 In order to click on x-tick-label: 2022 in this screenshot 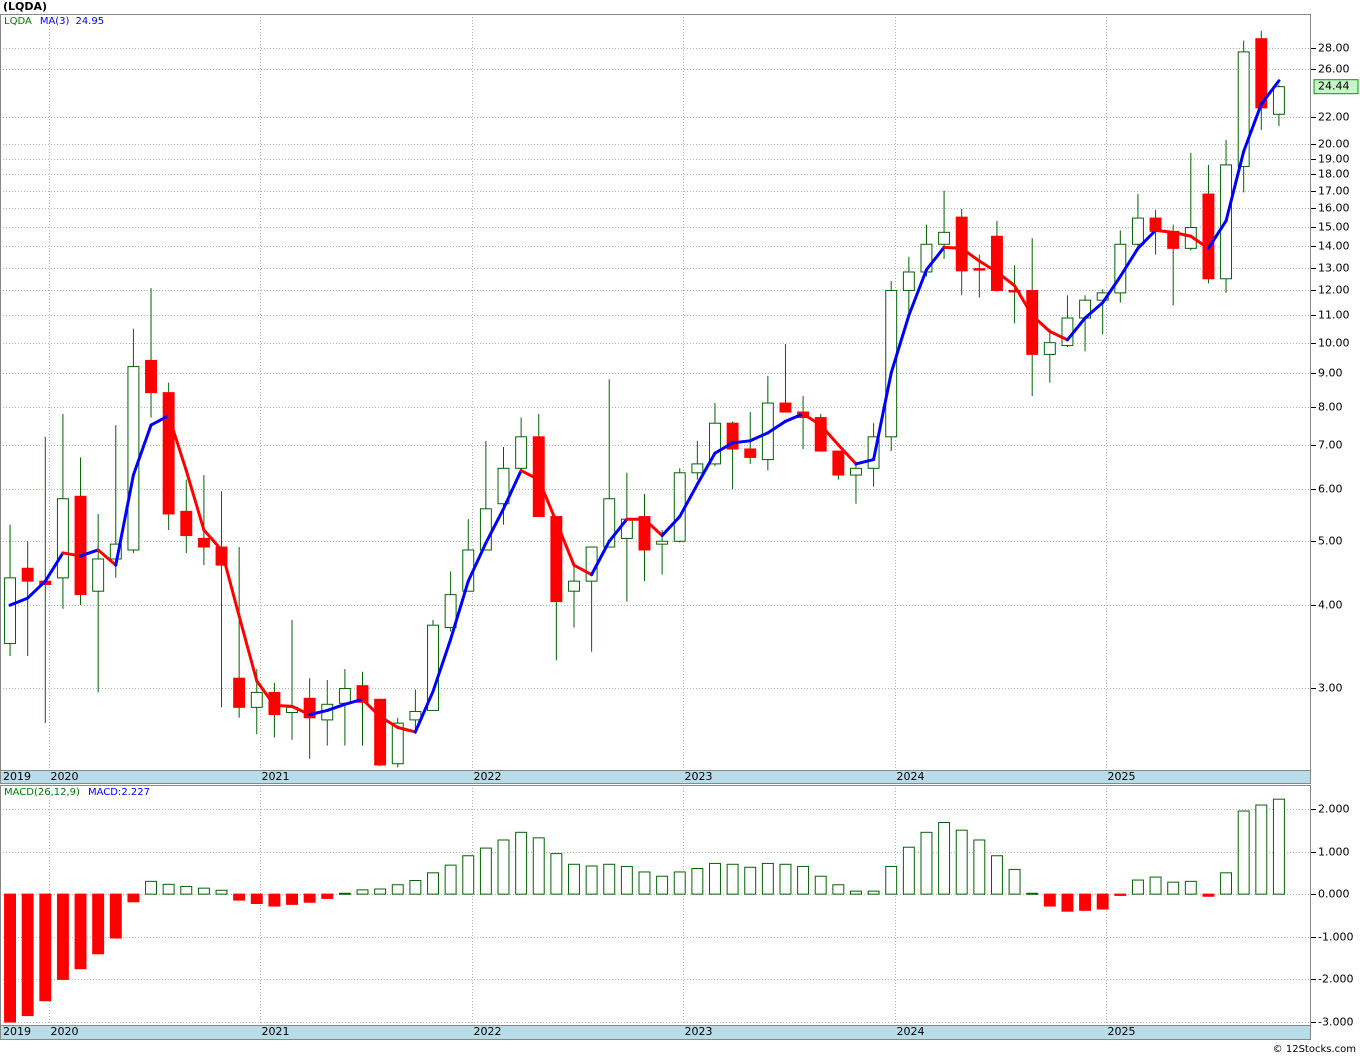, I will do `click(488, 1031)`.